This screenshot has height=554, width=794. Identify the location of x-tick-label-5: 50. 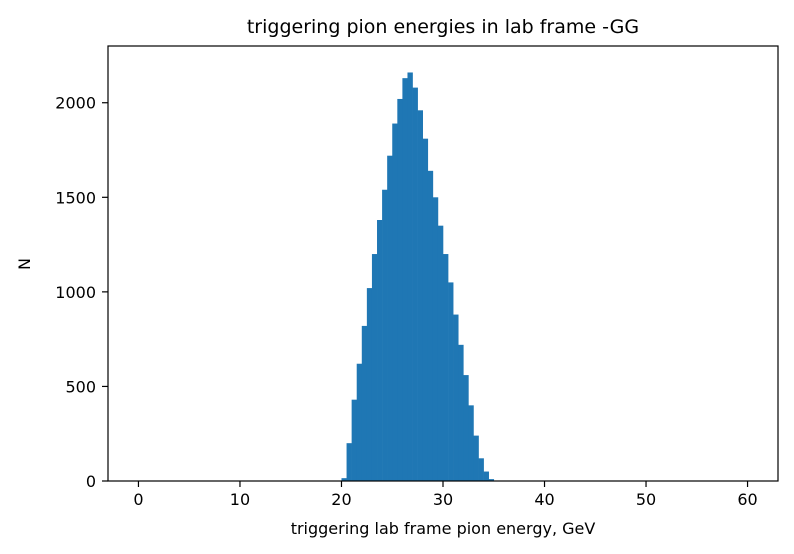
(646, 499).